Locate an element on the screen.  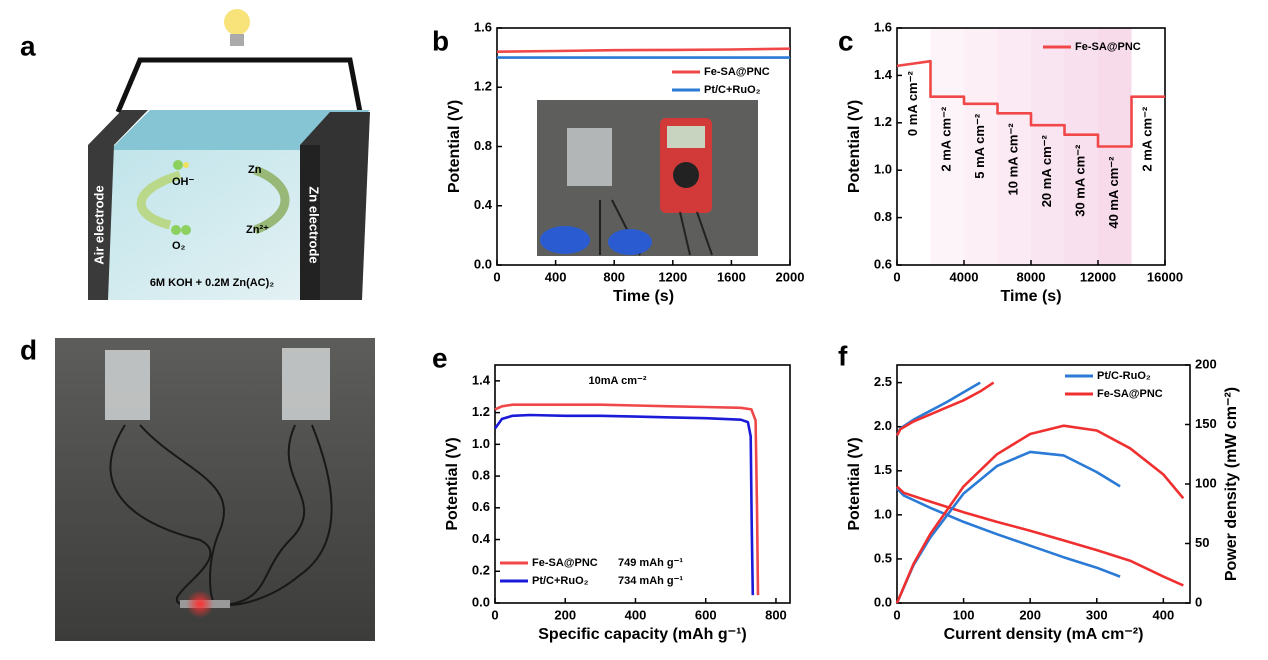
x-tick-label: 300 is located at coordinates (1097, 614).